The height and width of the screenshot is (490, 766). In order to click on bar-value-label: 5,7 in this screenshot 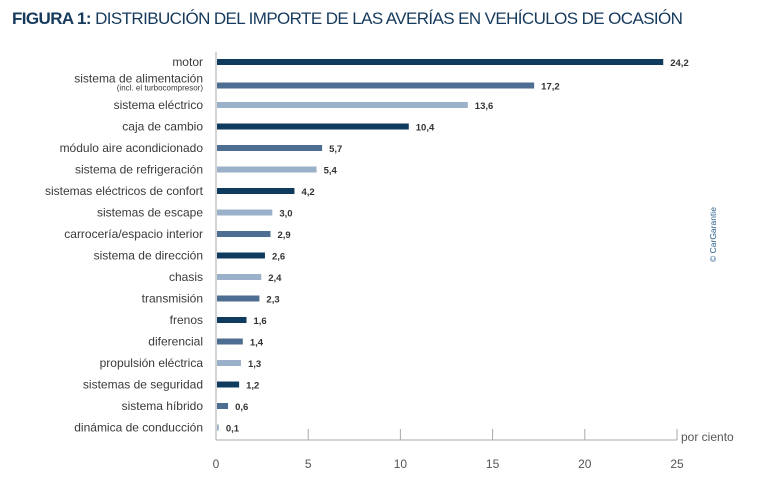, I will do `click(335, 149)`.